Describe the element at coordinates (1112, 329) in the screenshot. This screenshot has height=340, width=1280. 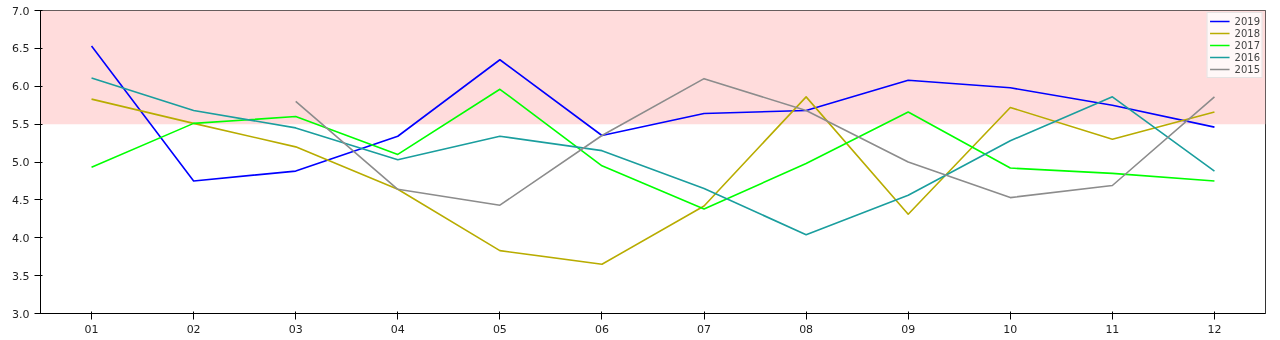
I see `x-tick-label: 11` at that location.